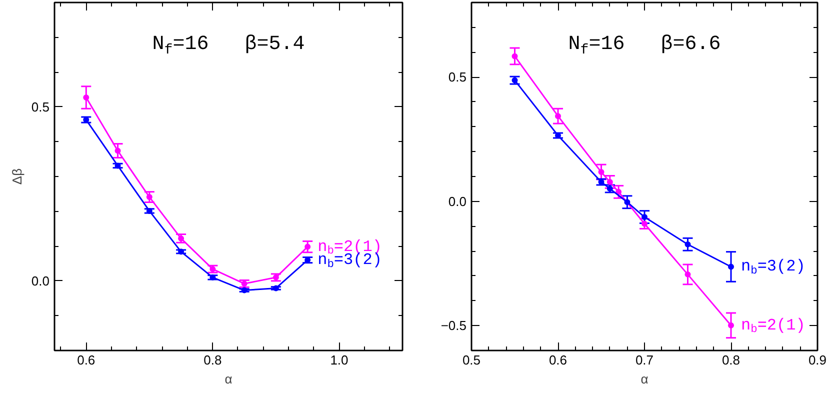  What do you see at coordinates (817, 360) in the screenshot?
I see `x-tick-label: 0.9` at bounding box center [817, 360].